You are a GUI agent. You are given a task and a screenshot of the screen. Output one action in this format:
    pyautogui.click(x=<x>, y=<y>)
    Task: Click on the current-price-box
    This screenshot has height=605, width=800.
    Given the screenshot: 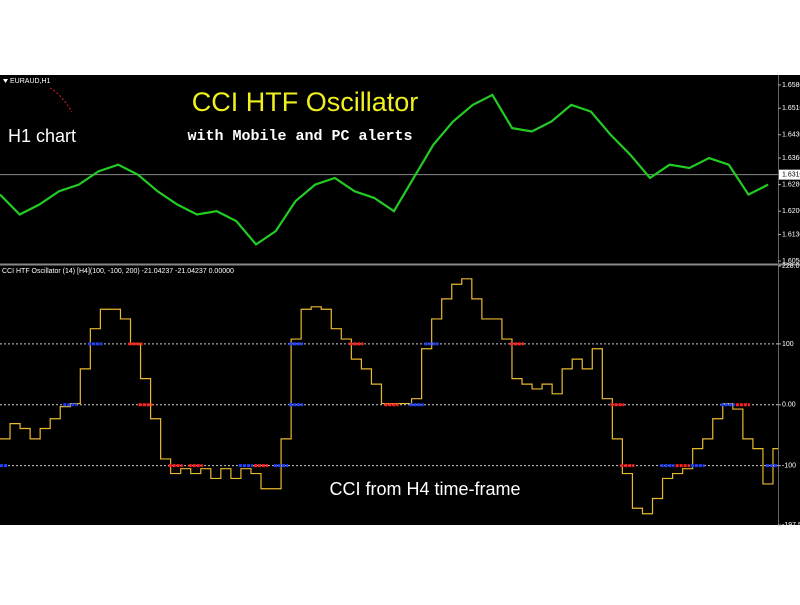 What is the action you would take?
    pyautogui.click(x=789, y=174)
    